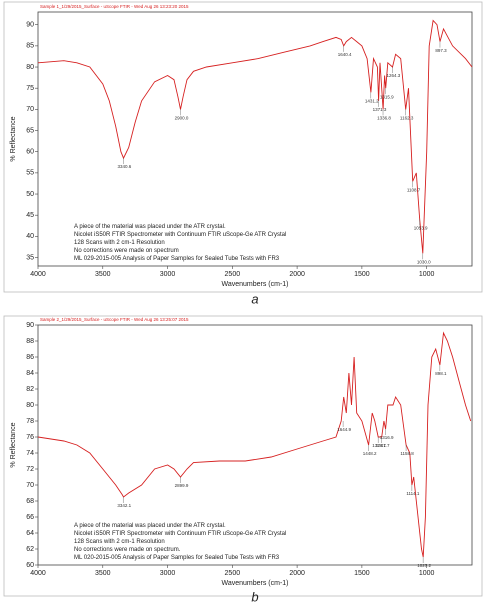 The width and height of the screenshot is (490, 608). Describe the element at coordinates (384, 118) in the screenshot. I see `peak-label: 1336.8` at that location.